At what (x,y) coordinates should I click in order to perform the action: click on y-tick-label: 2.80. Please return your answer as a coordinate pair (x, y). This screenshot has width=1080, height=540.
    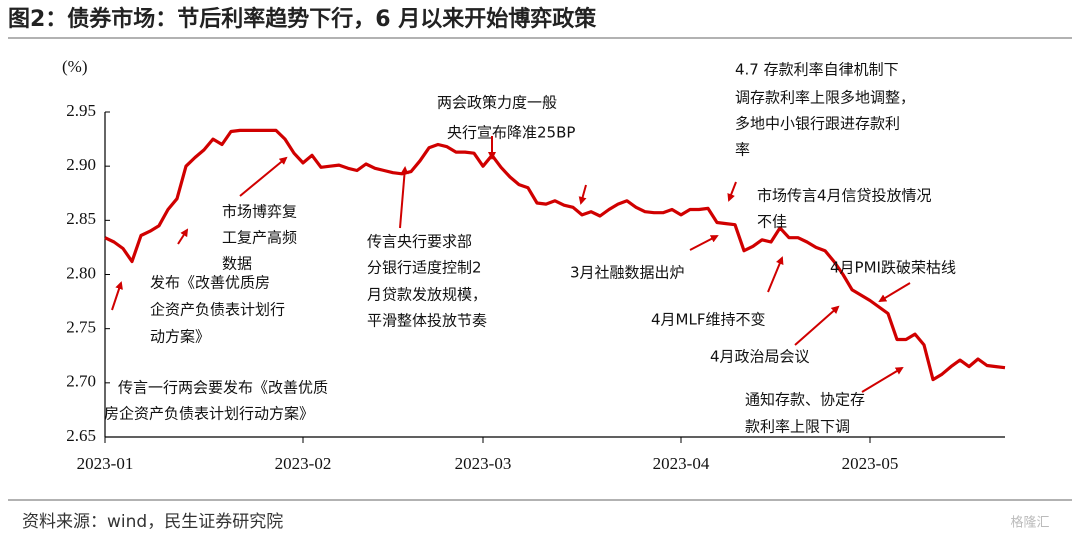
    Looking at the image, I should click on (81, 272).